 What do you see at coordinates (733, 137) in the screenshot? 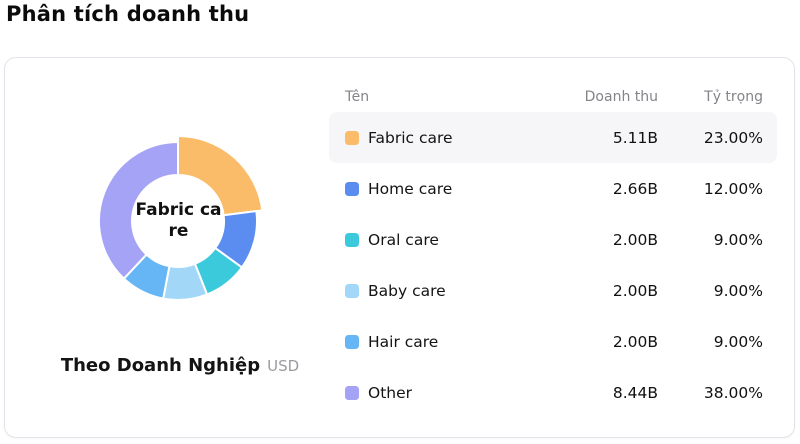
I see `series-share: 23.00%` at bounding box center [733, 137].